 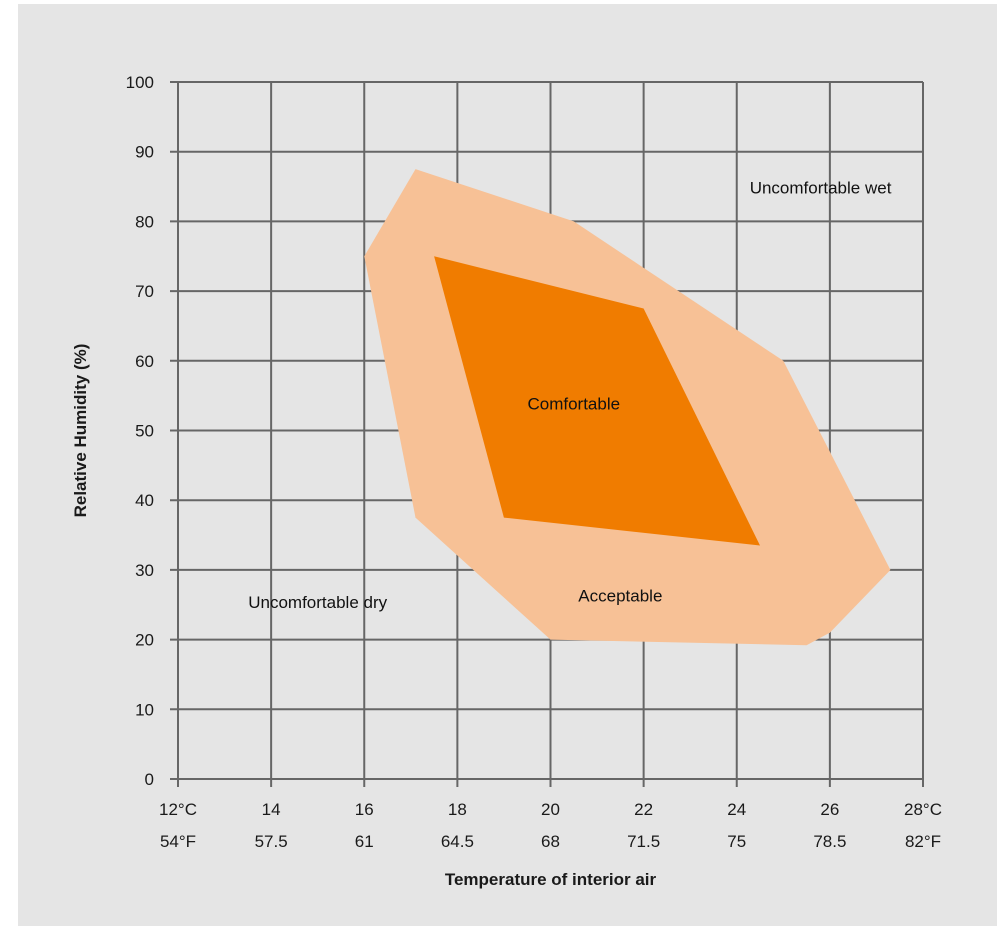 I want to click on zone-label: Uncomfortable dry, so click(x=317, y=602).